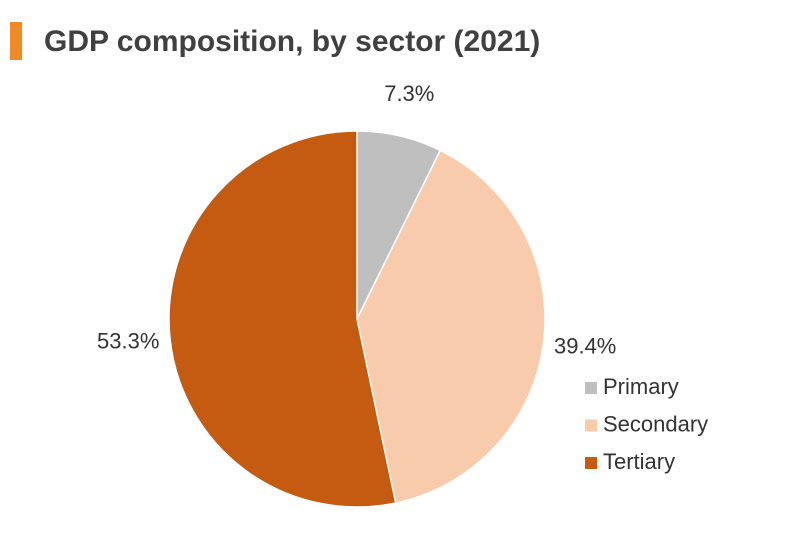  I want to click on data-label: 53.3%, so click(128, 341).